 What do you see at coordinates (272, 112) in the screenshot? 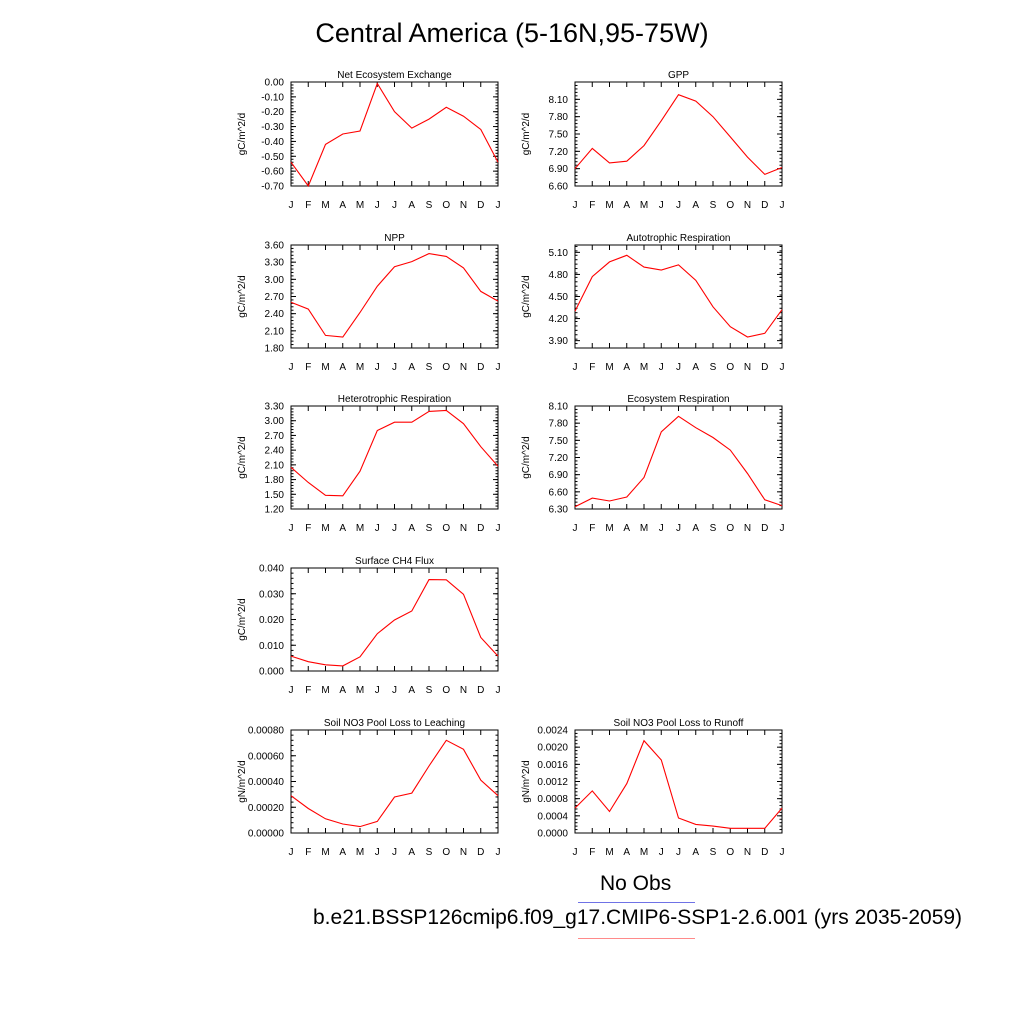
I see `y-tick-label: -0.20` at bounding box center [272, 112].